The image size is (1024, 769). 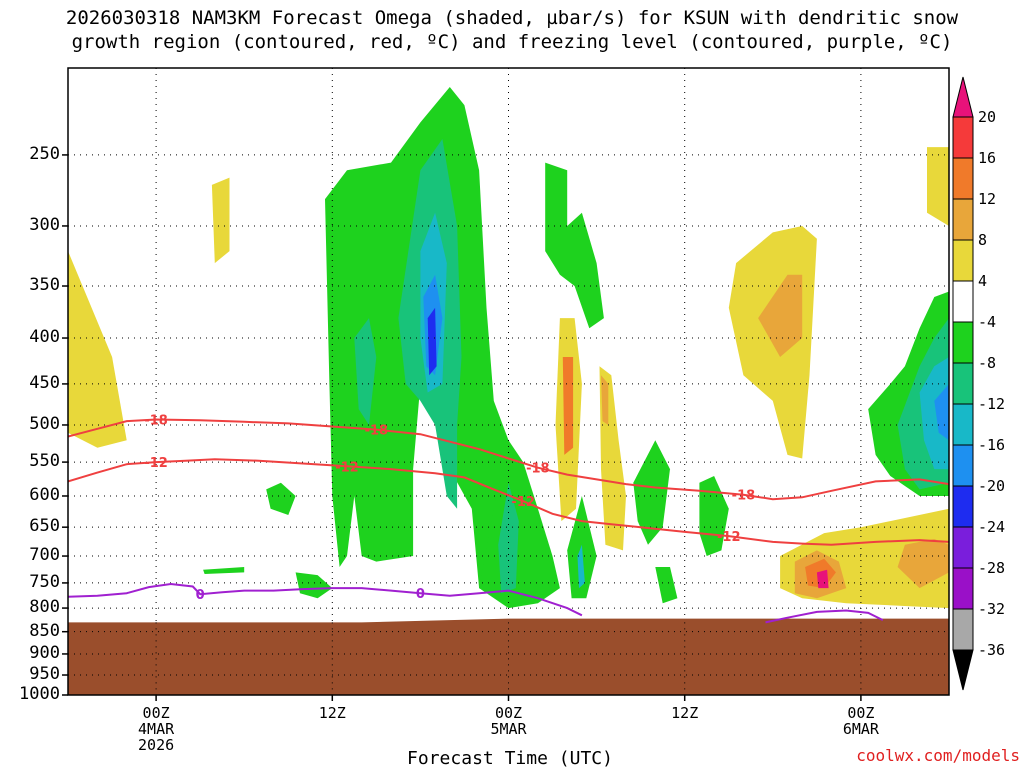 I want to click on colorbar-tick-label: 4, so click(x=983, y=281).